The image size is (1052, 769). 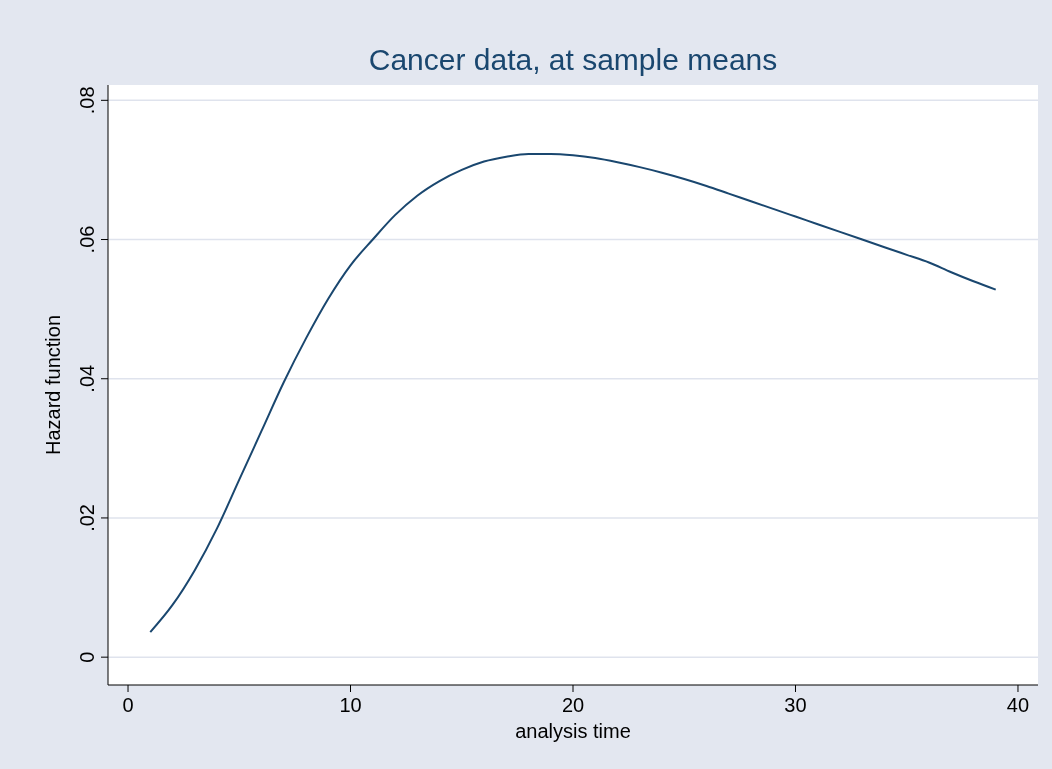 I want to click on chart-title: Cancer data, at sample means, so click(x=573, y=59).